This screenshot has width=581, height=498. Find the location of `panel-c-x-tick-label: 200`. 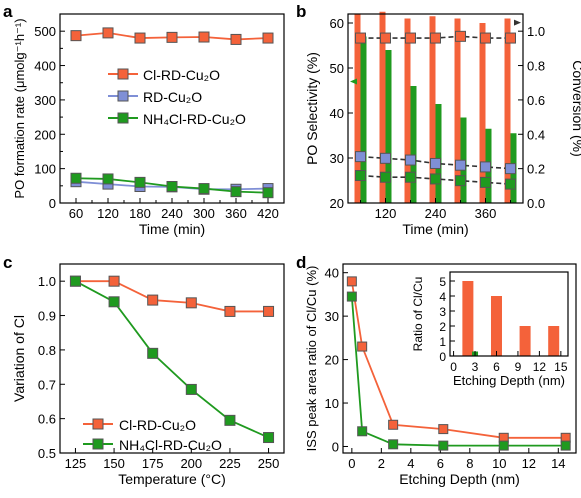

panel-c-x-tick-label: 200 is located at coordinates (191, 463).